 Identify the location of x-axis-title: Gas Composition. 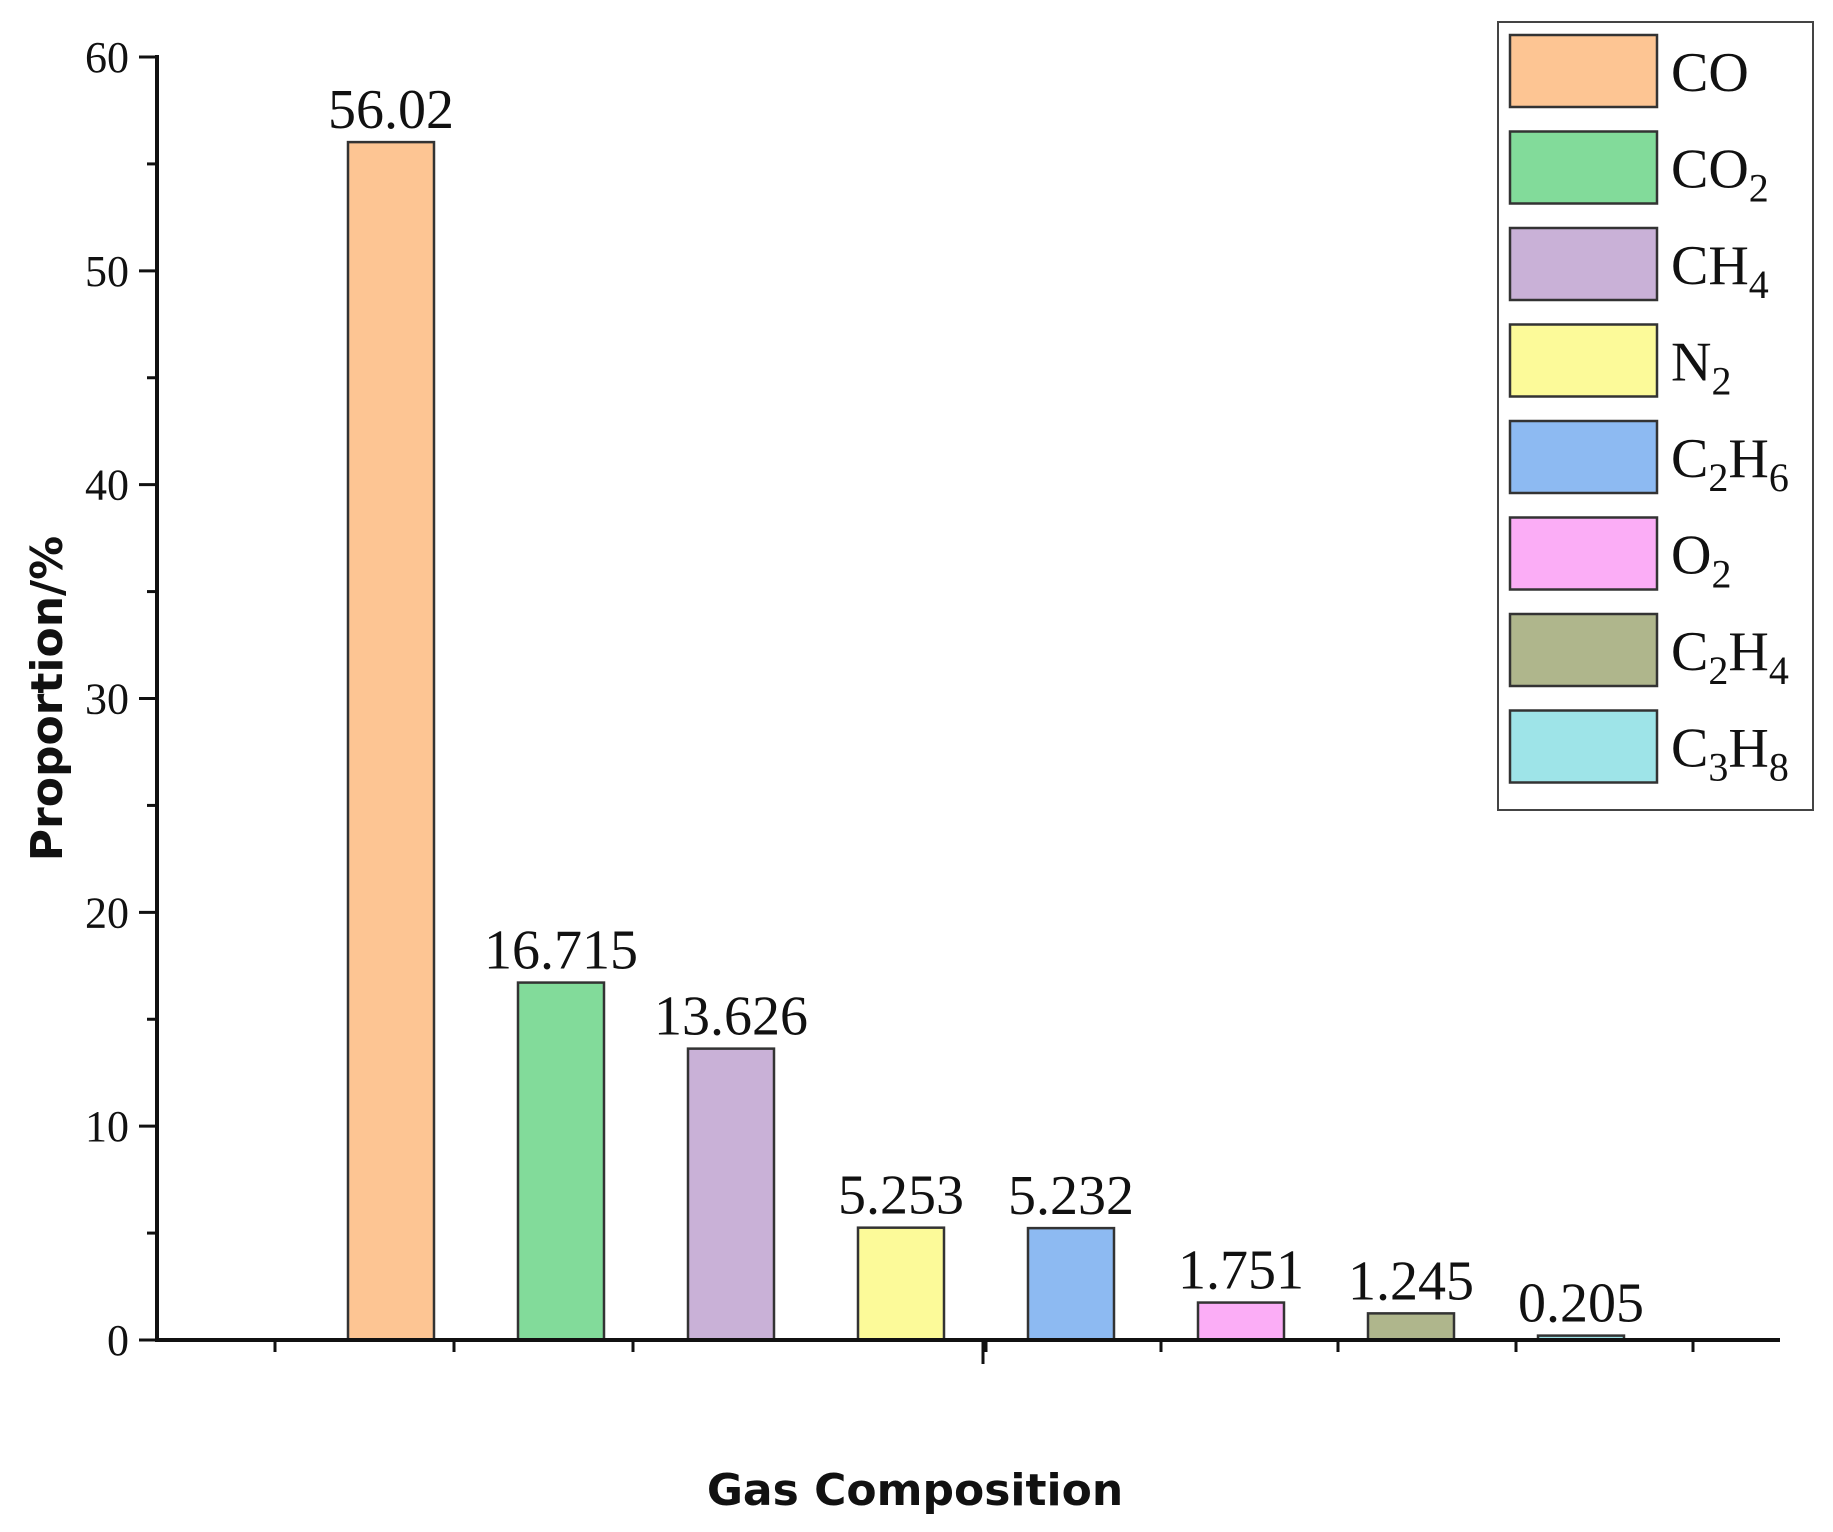
(915, 1490).